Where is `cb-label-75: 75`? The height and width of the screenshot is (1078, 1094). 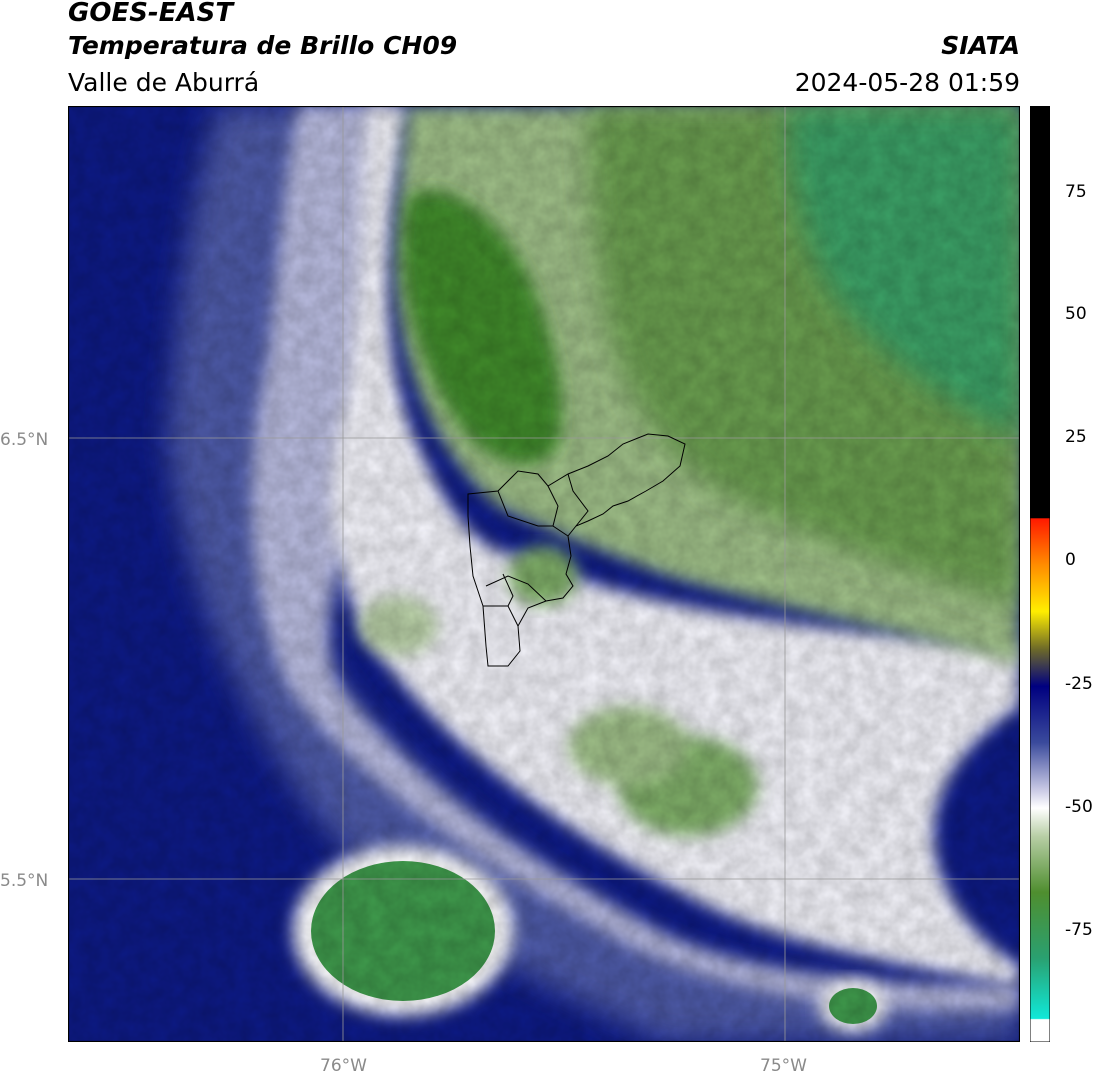
cb-label-75: 75 is located at coordinates (1076, 192).